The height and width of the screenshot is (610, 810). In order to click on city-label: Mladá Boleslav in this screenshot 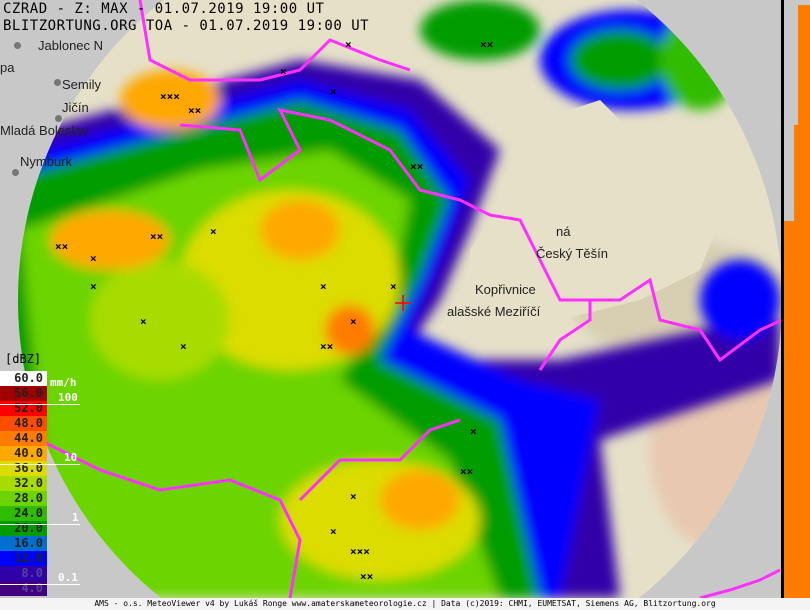, I will do `click(44, 130)`.